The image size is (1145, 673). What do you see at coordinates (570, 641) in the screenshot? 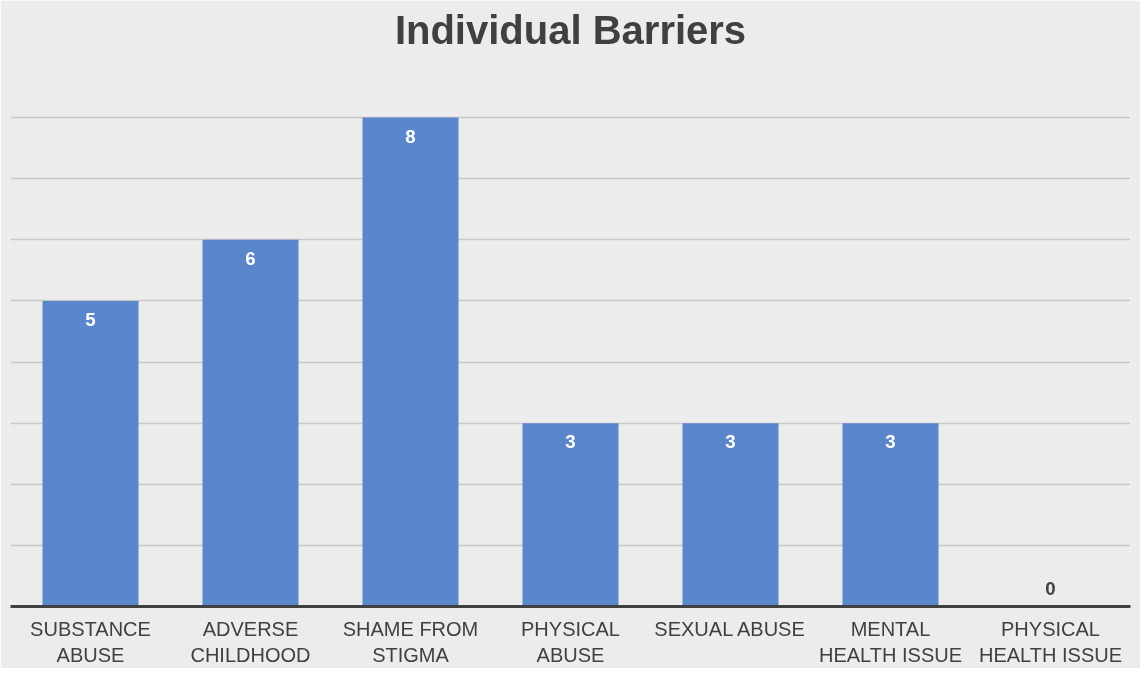
I see `x-tick-label: PHYSICAL ABUSE` at bounding box center [570, 641].